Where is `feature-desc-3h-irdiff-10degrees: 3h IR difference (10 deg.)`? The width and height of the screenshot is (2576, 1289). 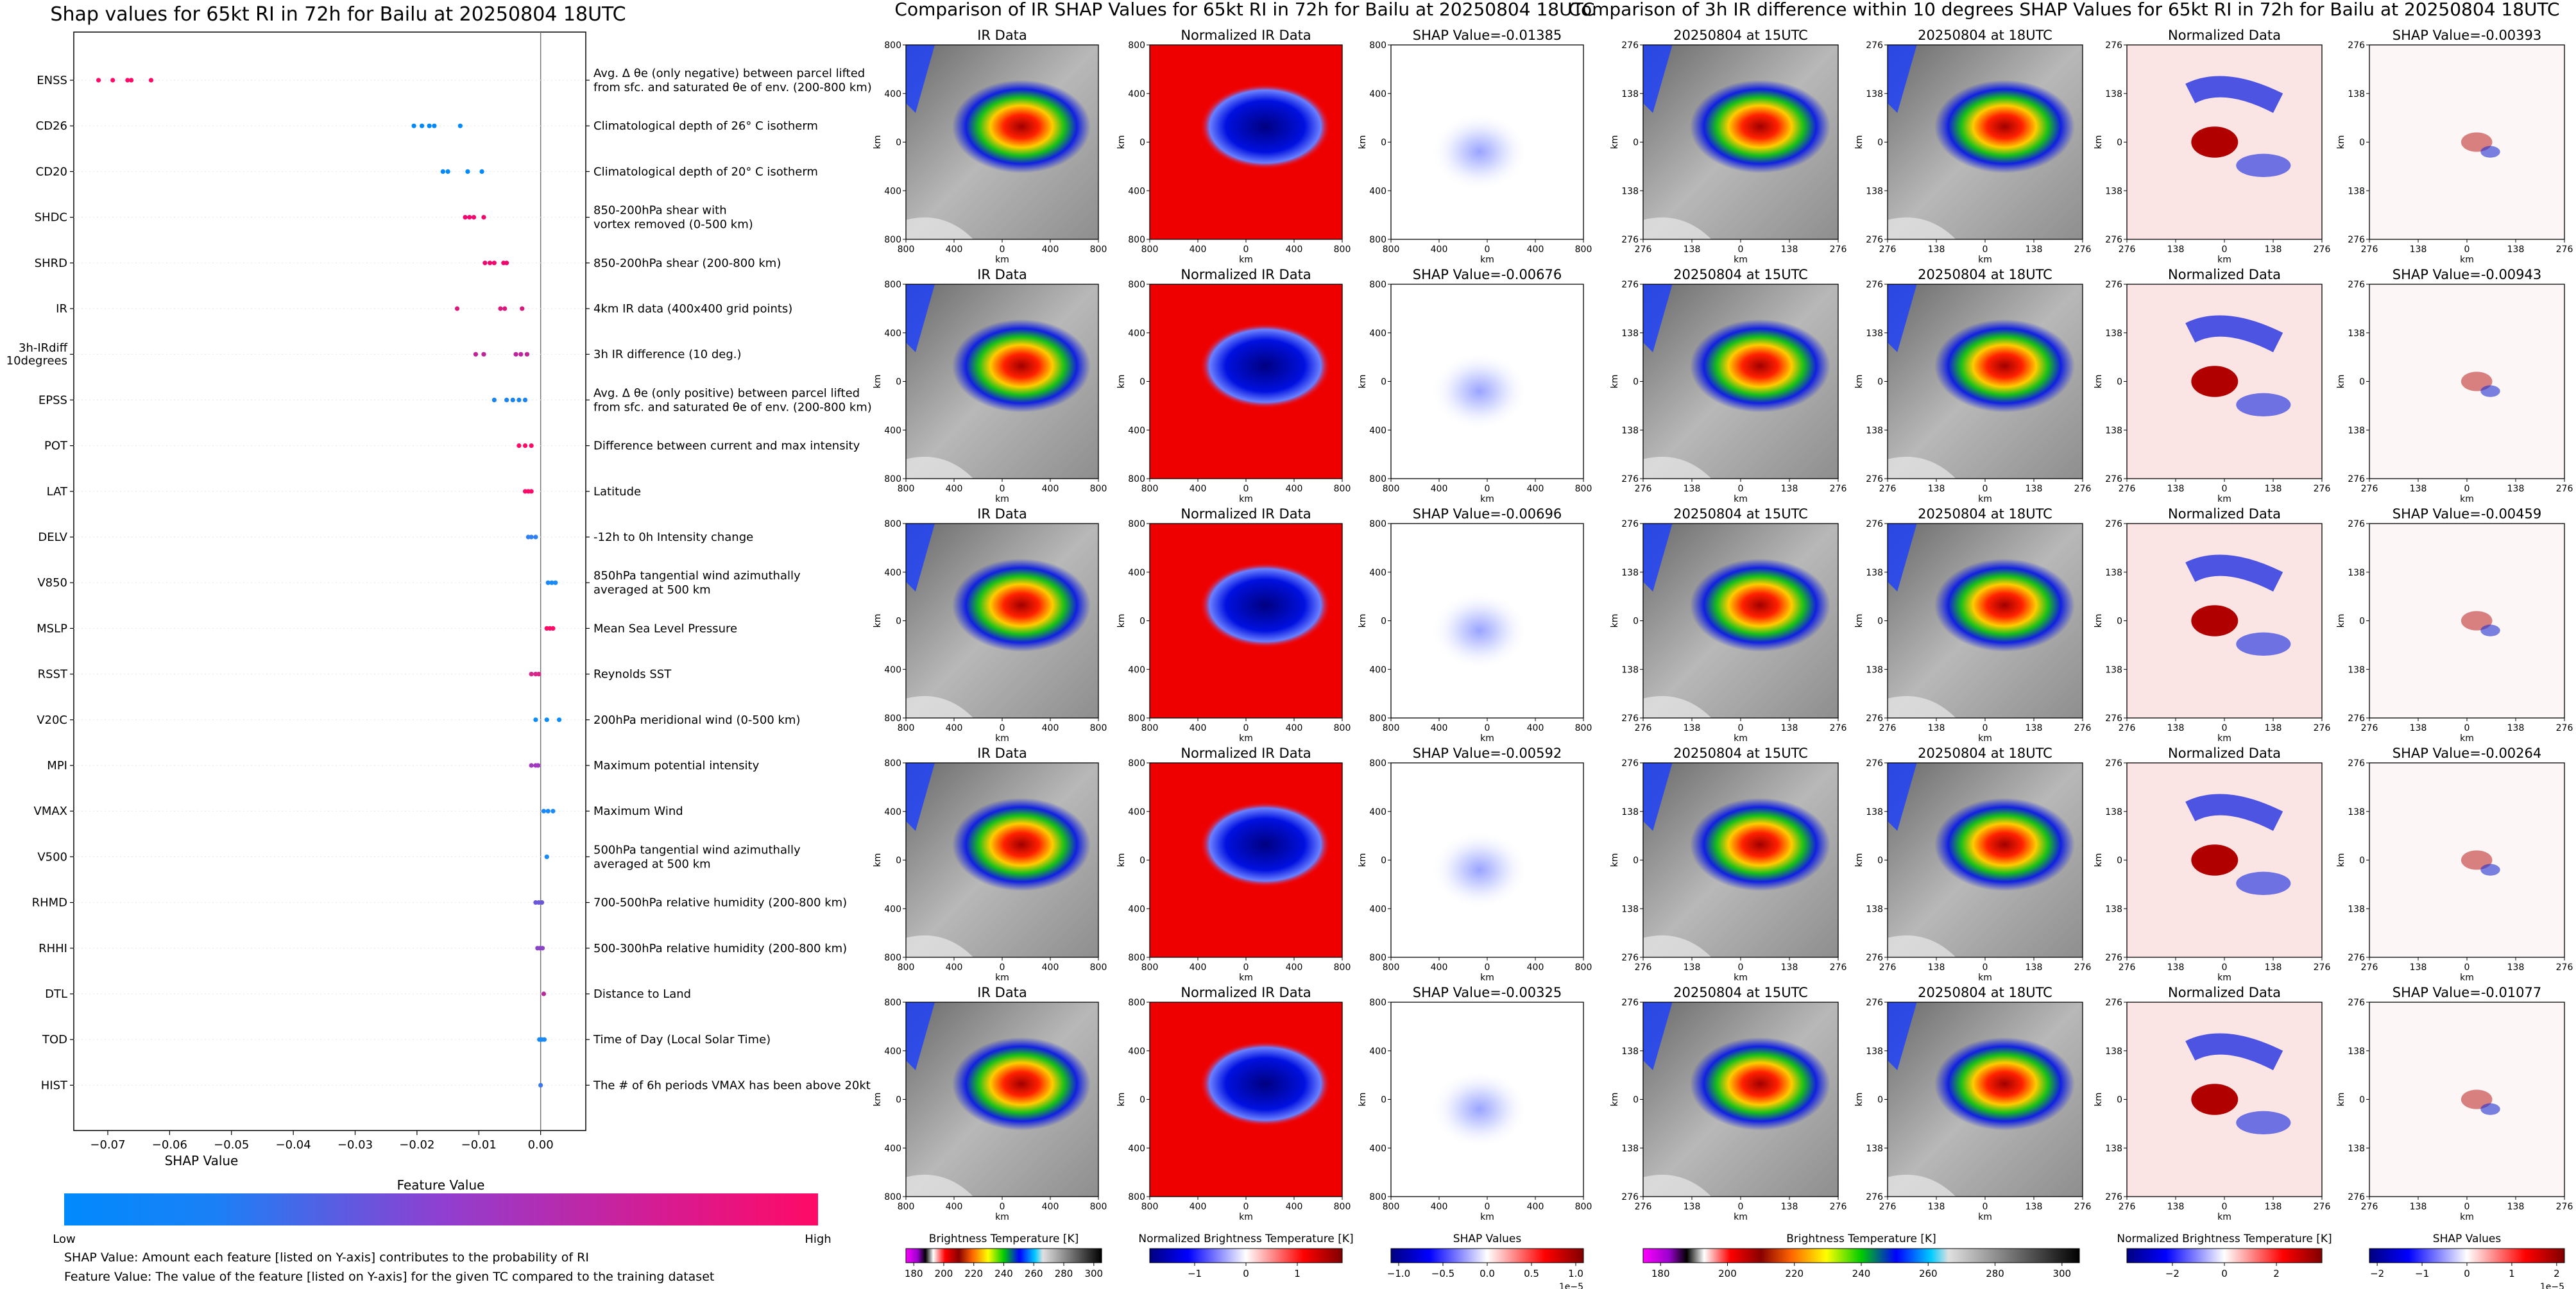 feature-desc-3h-irdiff-10degrees: 3h IR difference (10 deg.) is located at coordinates (667, 354).